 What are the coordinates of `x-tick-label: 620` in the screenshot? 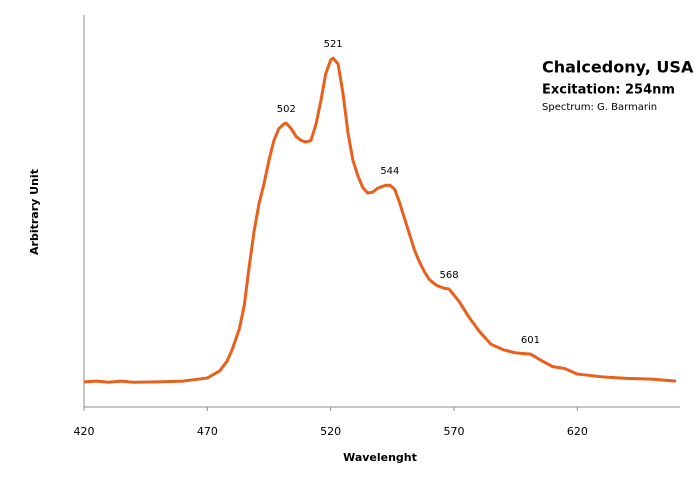 It's located at (577, 431).